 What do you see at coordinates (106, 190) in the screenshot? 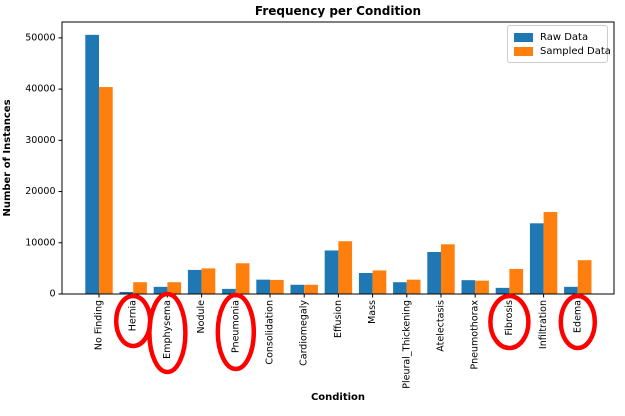
I see `bar-sampled-data-no-finding` at bounding box center [106, 190].